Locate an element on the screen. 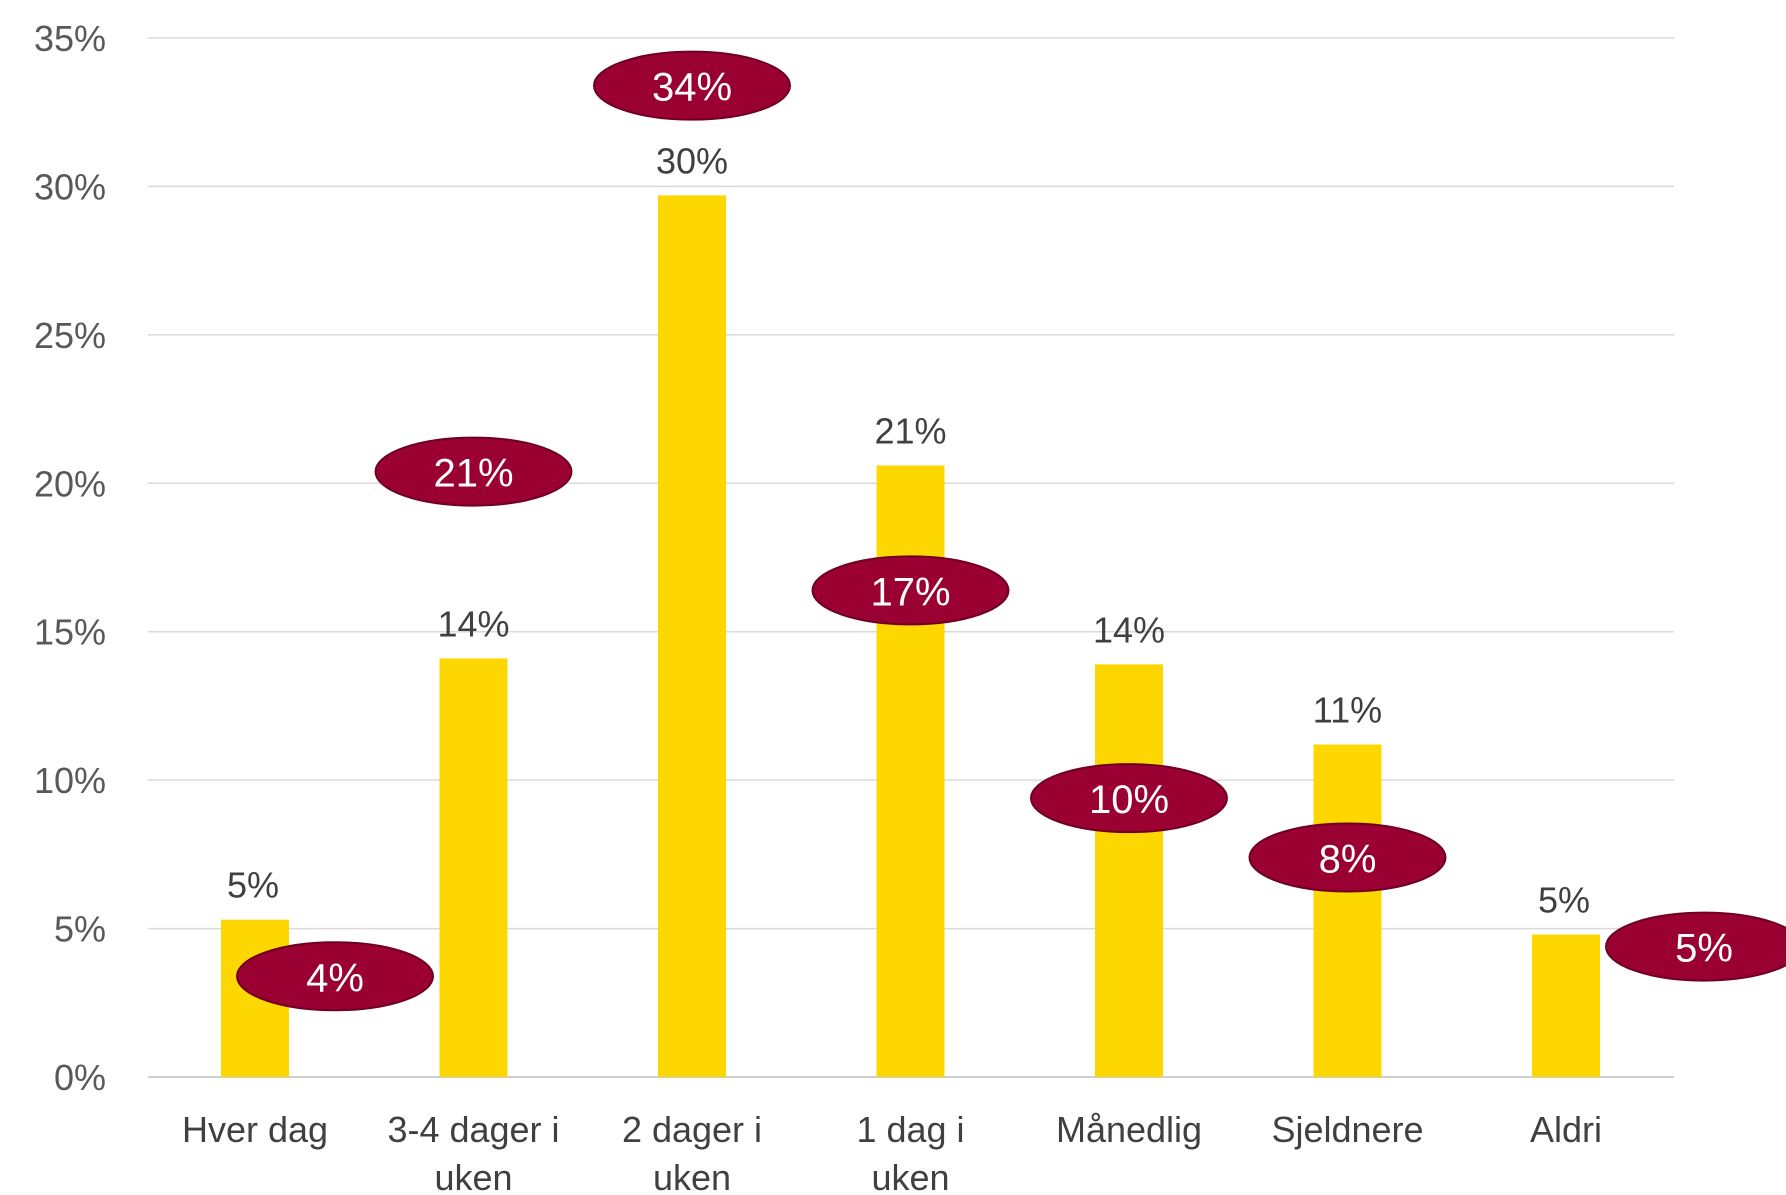 The height and width of the screenshot is (1195, 1786). comparison-value-label: 34% is located at coordinates (692, 88).